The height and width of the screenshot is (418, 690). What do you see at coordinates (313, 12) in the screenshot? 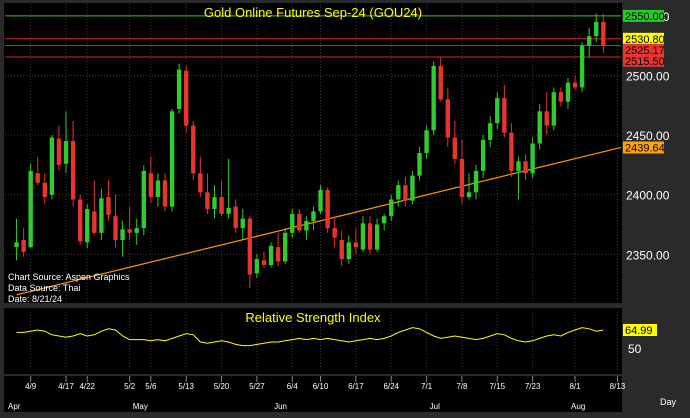
I see `chart-title: Gold Online Futures Sep-24 (GOU24)` at bounding box center [313, 12].